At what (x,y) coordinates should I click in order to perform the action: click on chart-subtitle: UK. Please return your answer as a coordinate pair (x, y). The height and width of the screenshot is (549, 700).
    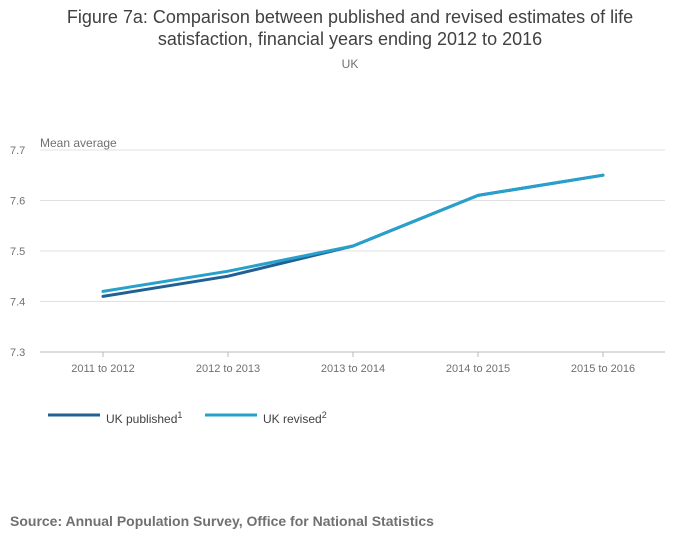
    Looking at the image, I should click on (350, 64).